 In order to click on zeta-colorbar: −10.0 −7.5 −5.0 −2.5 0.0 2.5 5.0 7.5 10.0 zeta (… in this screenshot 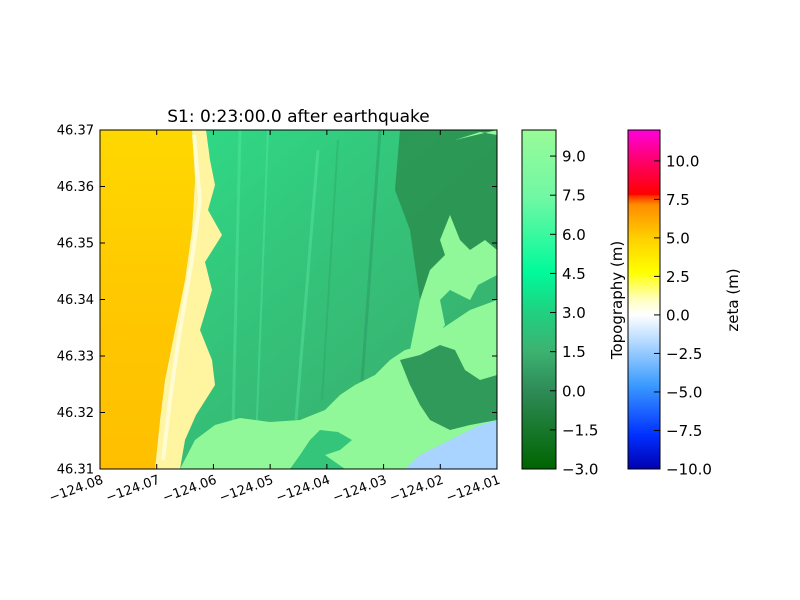, I will do `click(684, 304)`.